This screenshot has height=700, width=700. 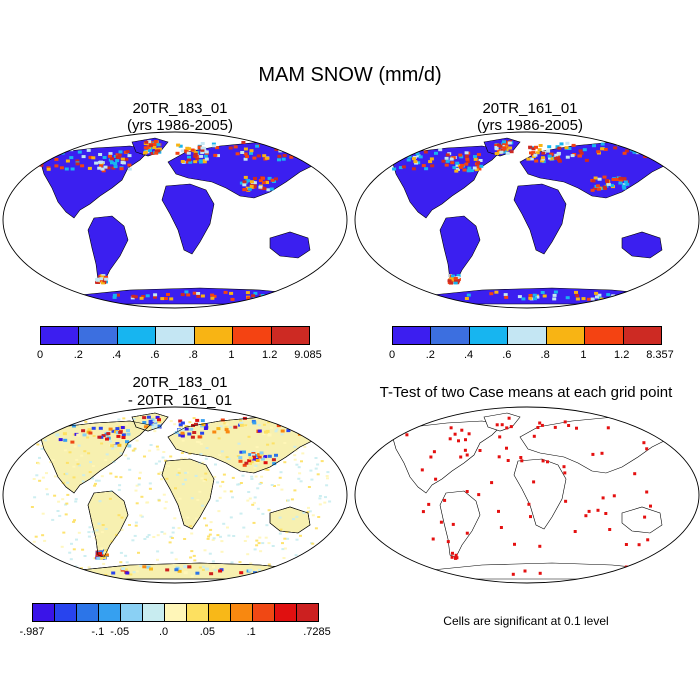 I want to click on panel-difference-title-line2: - 20TR_161_01, so click(x=180, y=400).